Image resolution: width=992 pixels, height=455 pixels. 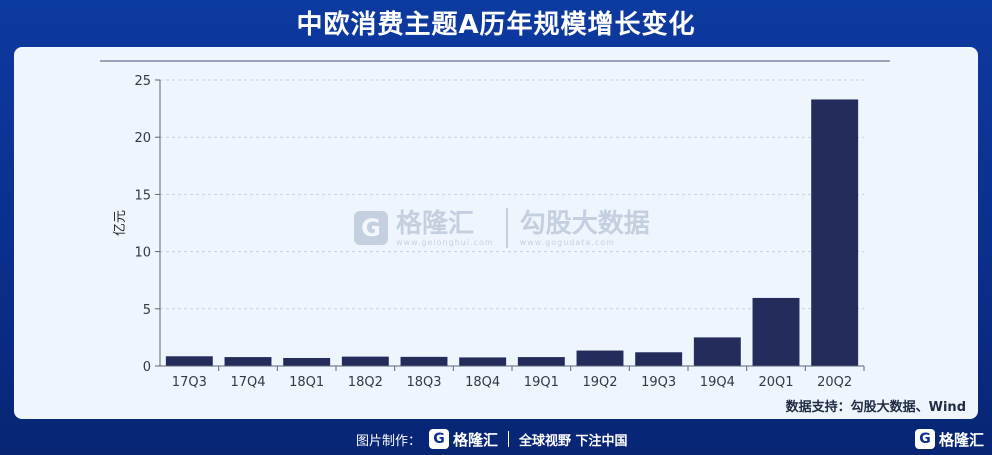 What do you see at coordinates (142, 138) in the screenshot?
I see `y-tick-label: 20` at bounding box center [142, 138].